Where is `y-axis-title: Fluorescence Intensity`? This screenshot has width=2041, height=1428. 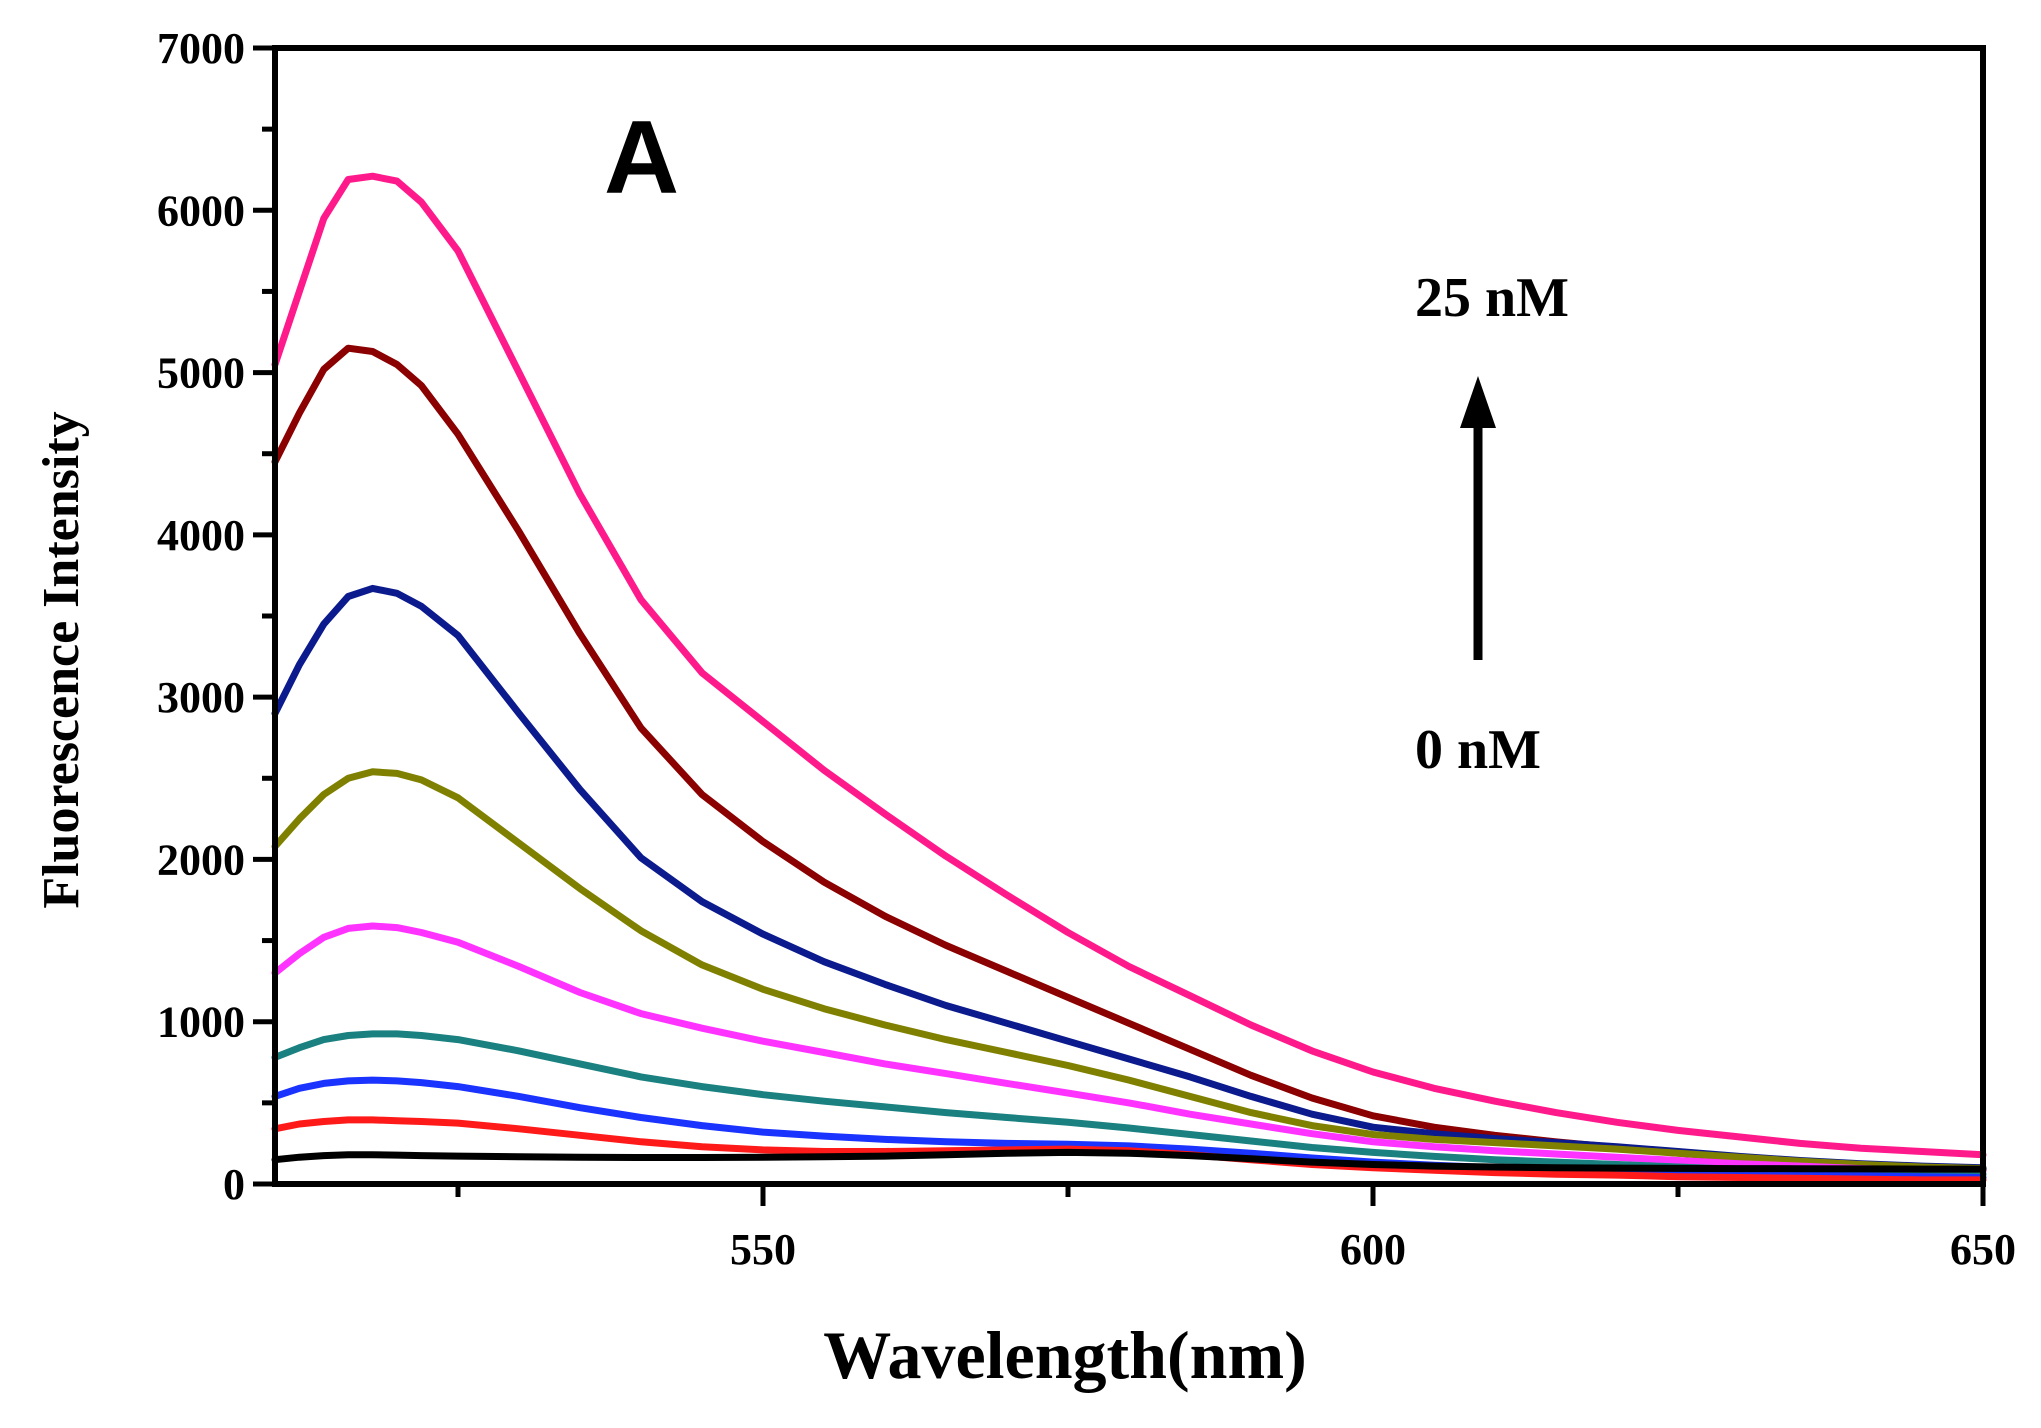
y-axis-title: Fluorescence Intensity is located at coordinates (61, 659).